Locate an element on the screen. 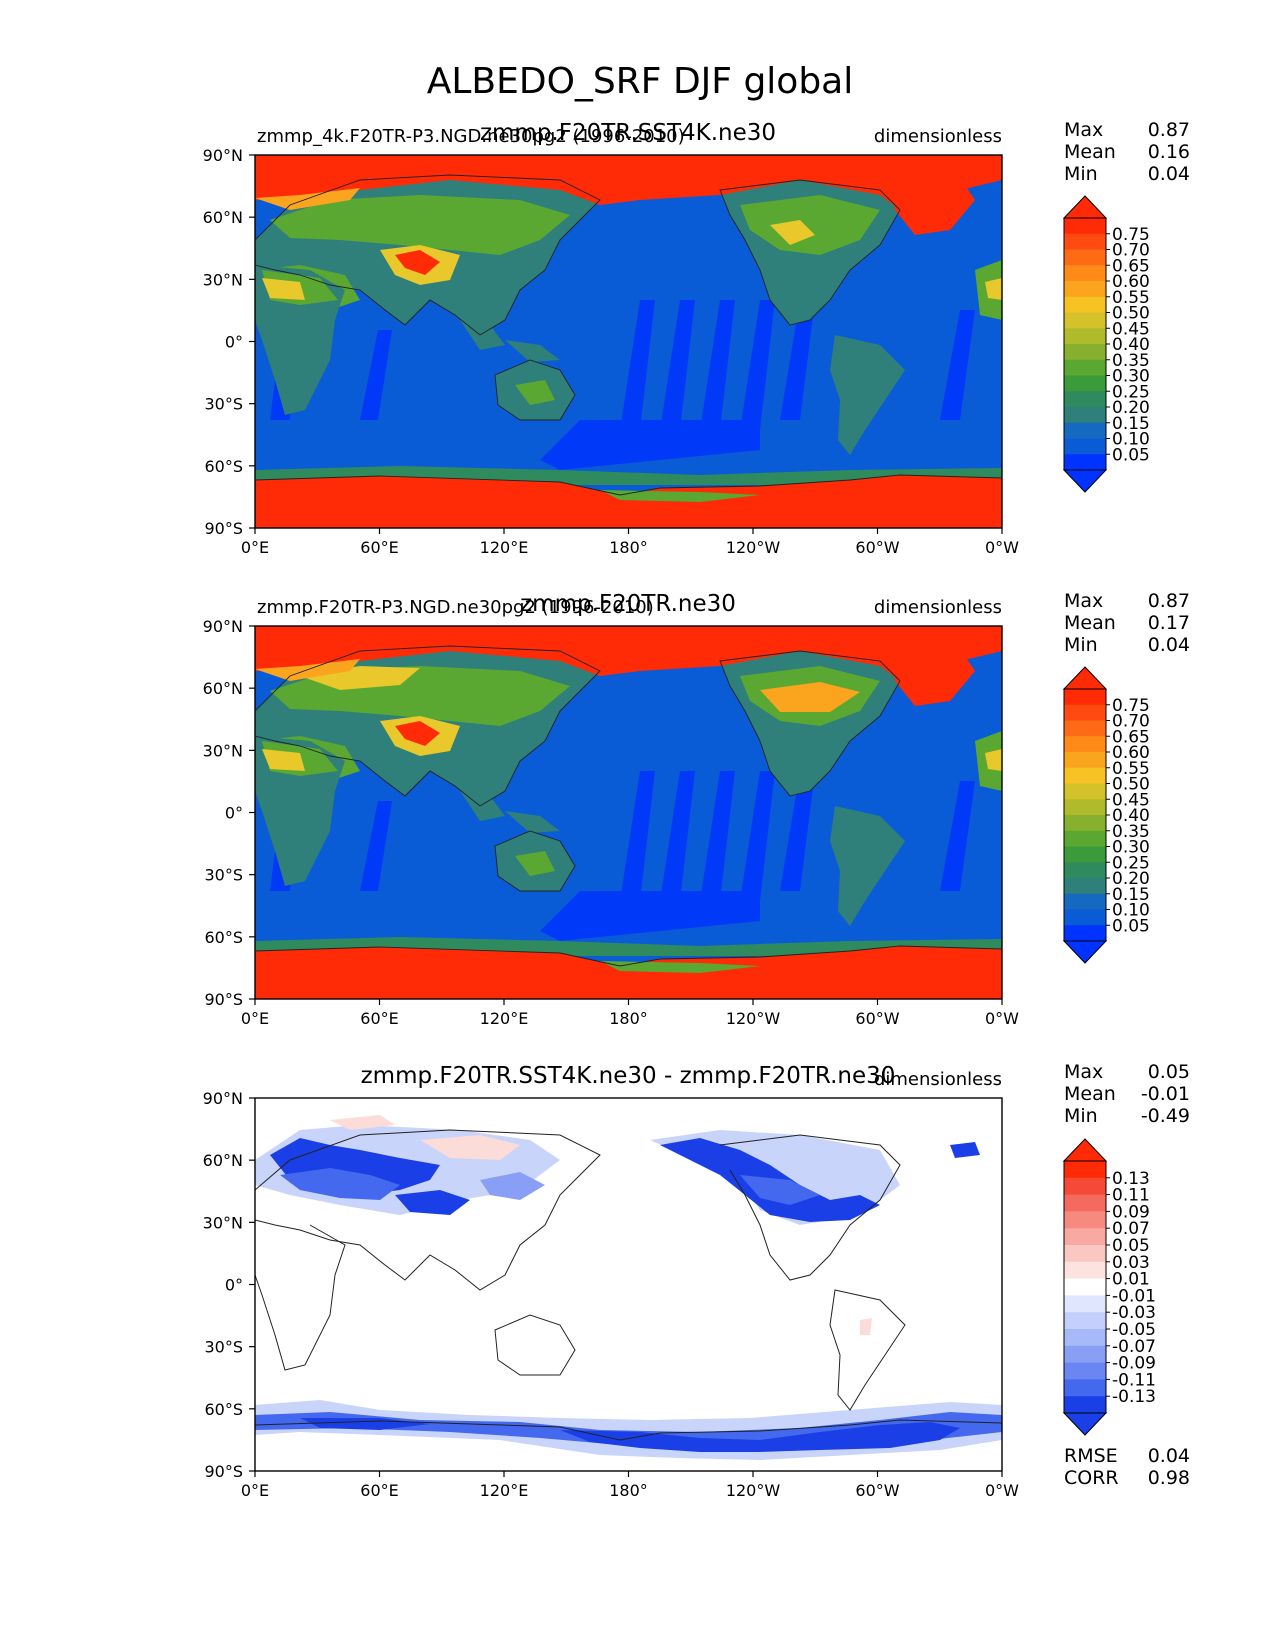 The image size is (1275, 1650). colorbar-label: 0.30 is located at coordinates (1131, 848).